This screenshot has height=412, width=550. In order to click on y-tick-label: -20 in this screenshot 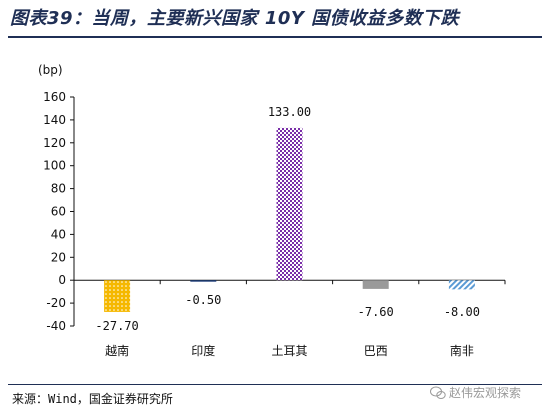, I will do `click(56, 303)`.